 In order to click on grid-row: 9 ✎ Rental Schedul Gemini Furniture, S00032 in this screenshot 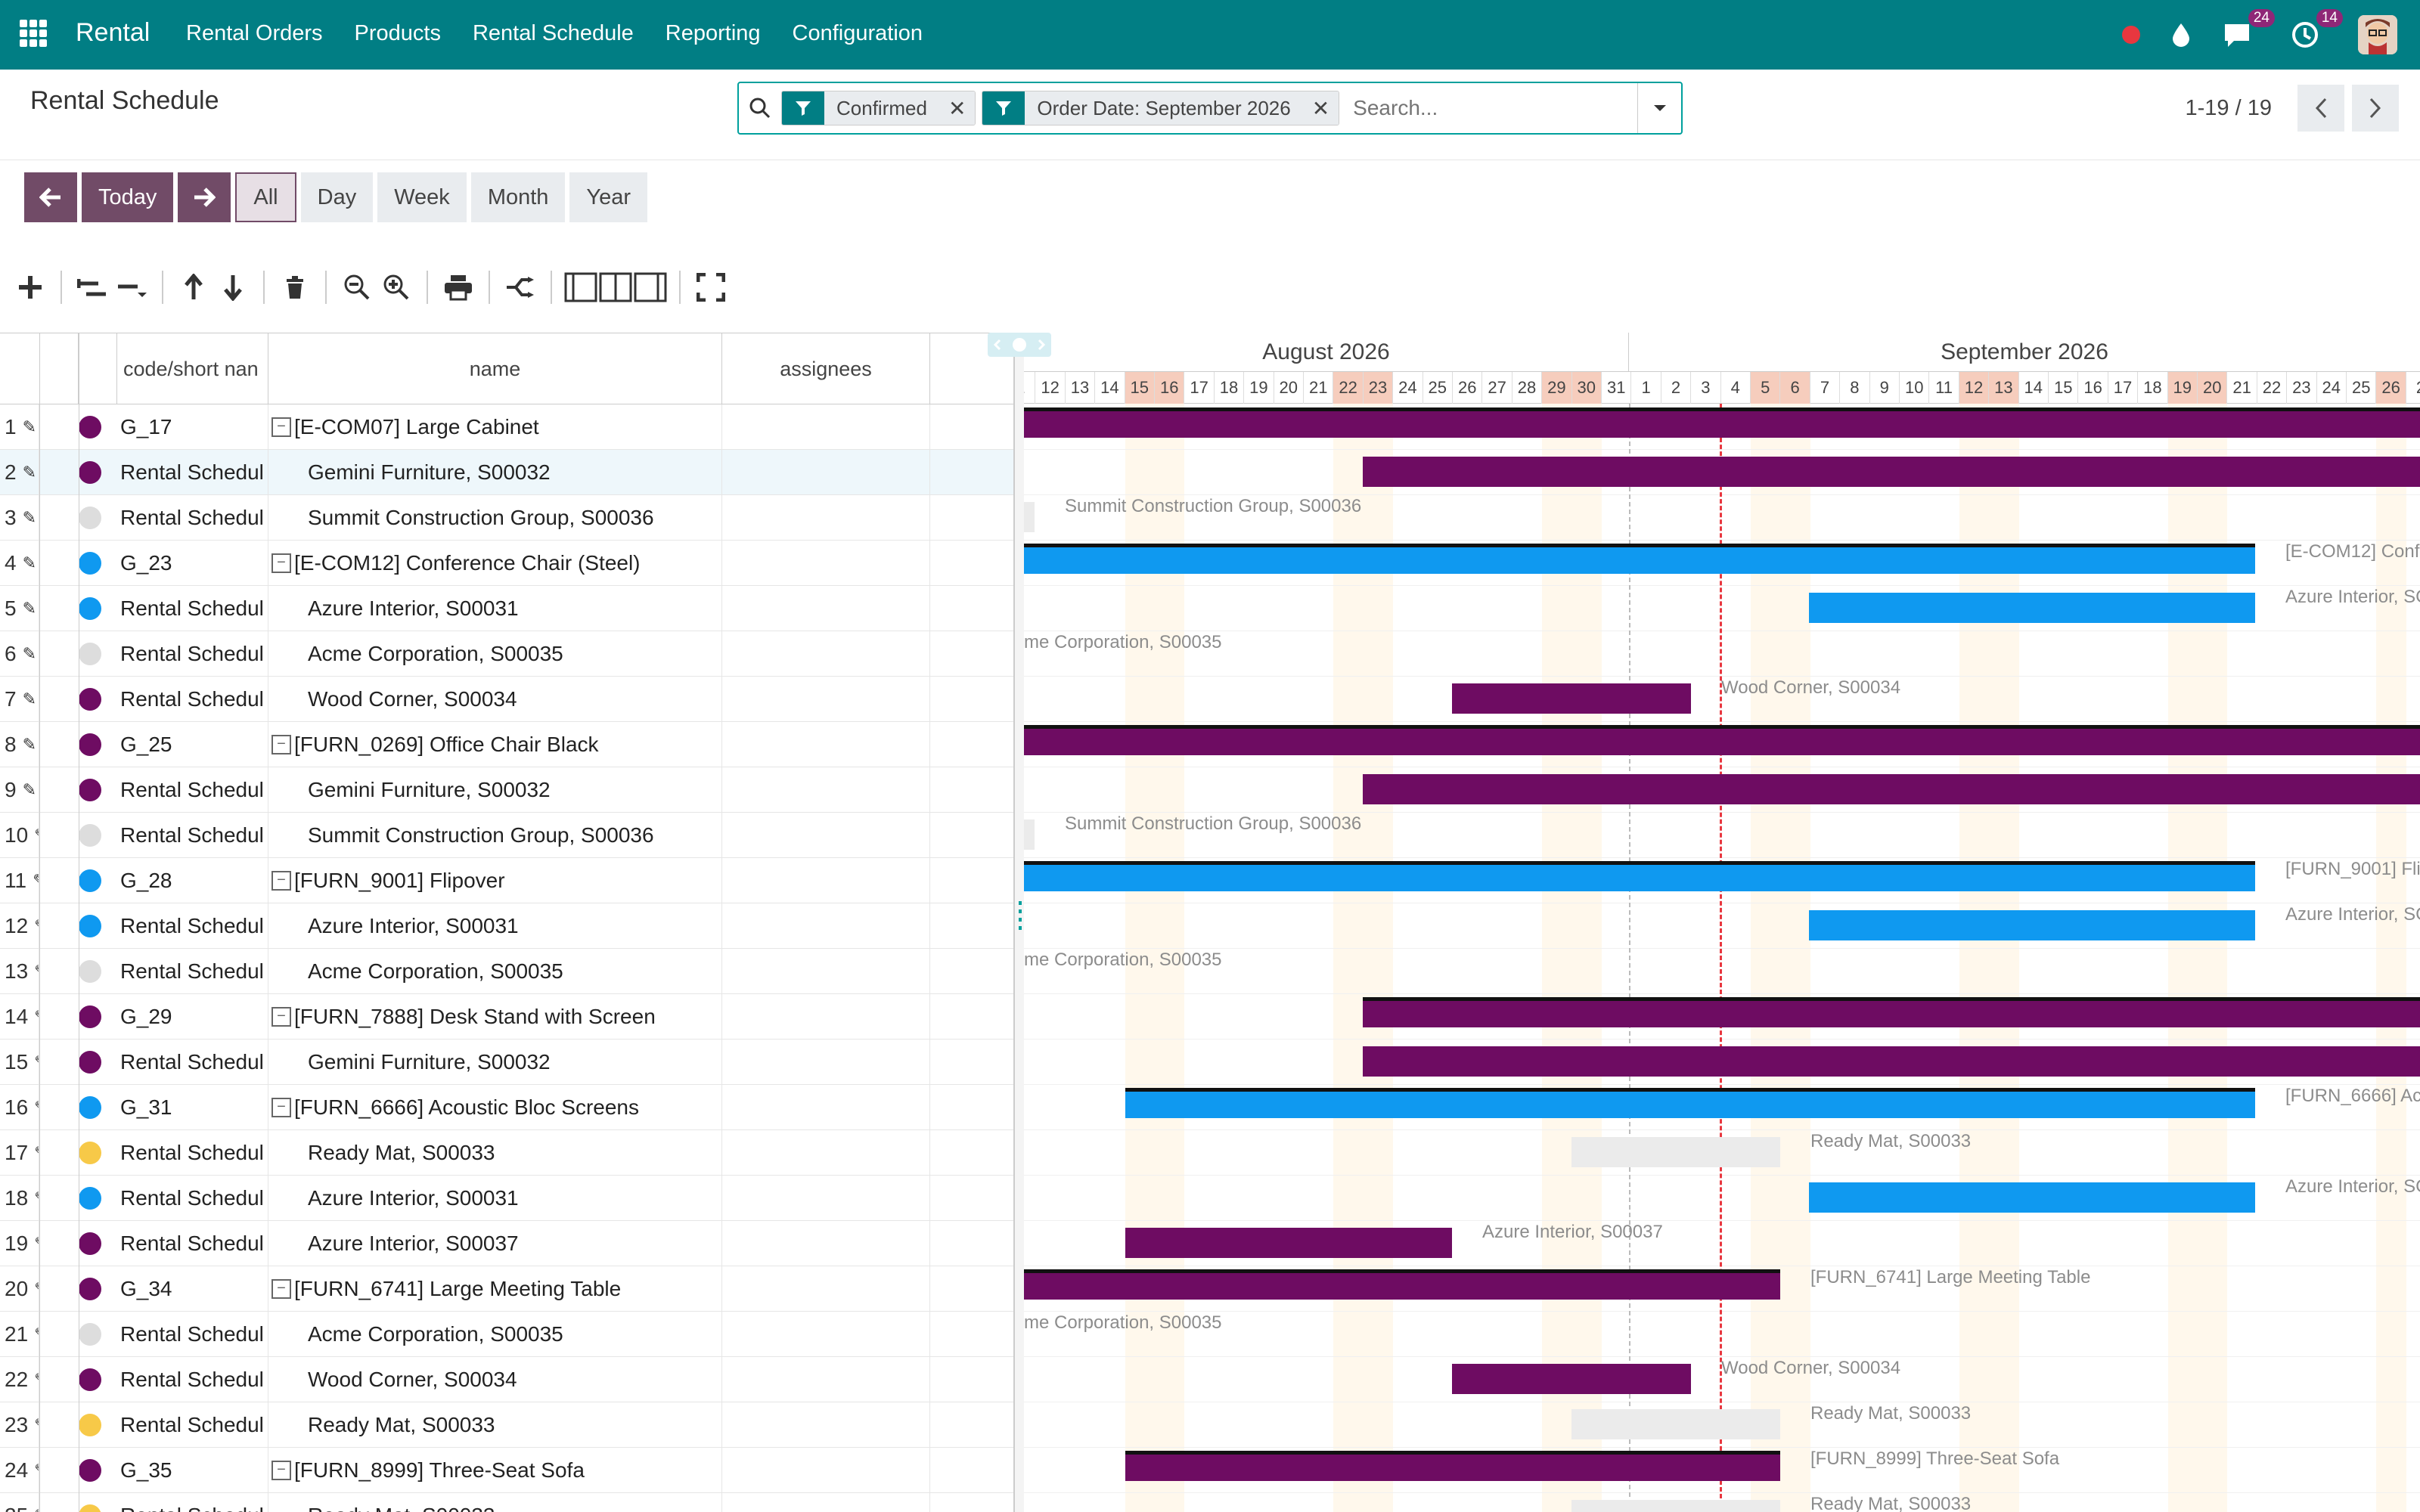, I will do `click(509, 790)`.